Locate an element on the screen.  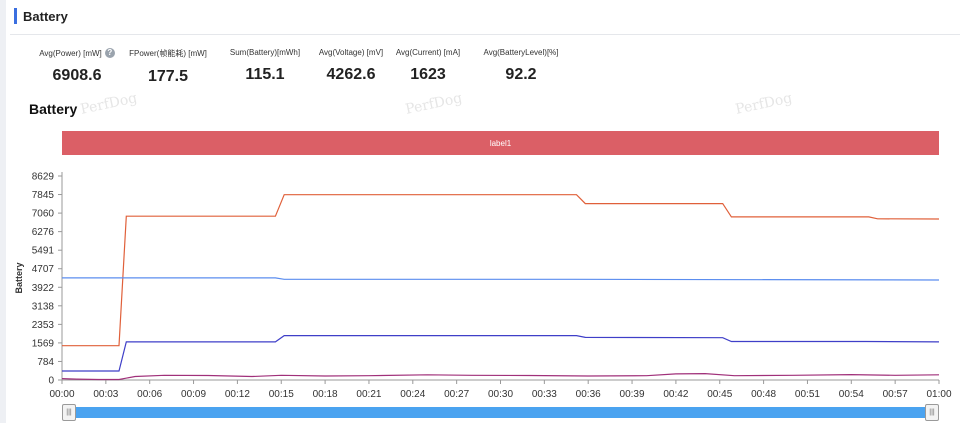
metric-avg-battery-level: Avg(BatteryLevel)[%] 92.2 is located at coordinates (521, 66).